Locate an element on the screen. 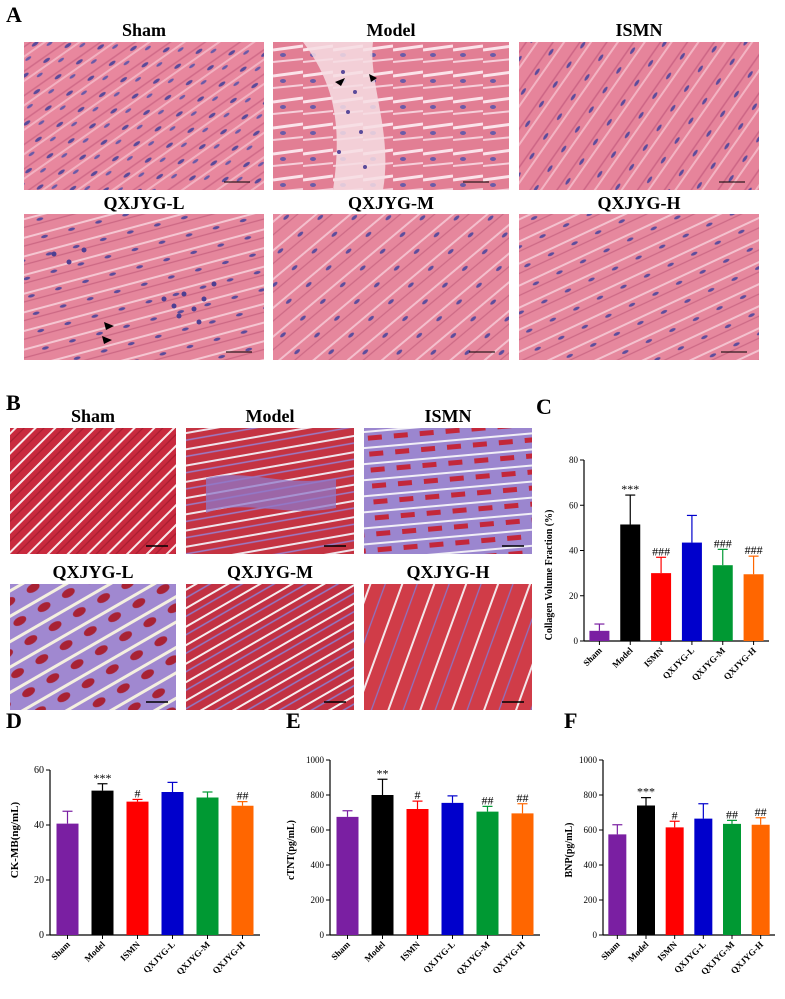 This screenshot has width=785, height=999. panel-label-a: A is located at coordinates (14, 14).